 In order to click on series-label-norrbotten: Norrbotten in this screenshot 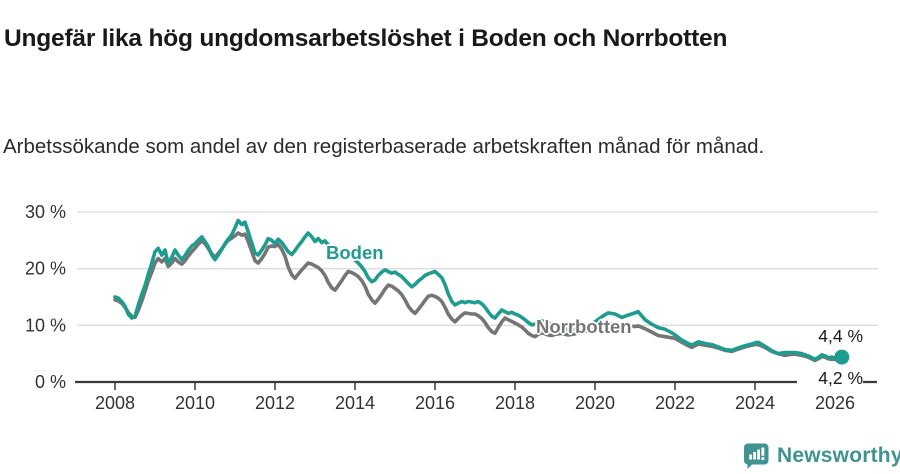, I will do `click(584, 326)`.